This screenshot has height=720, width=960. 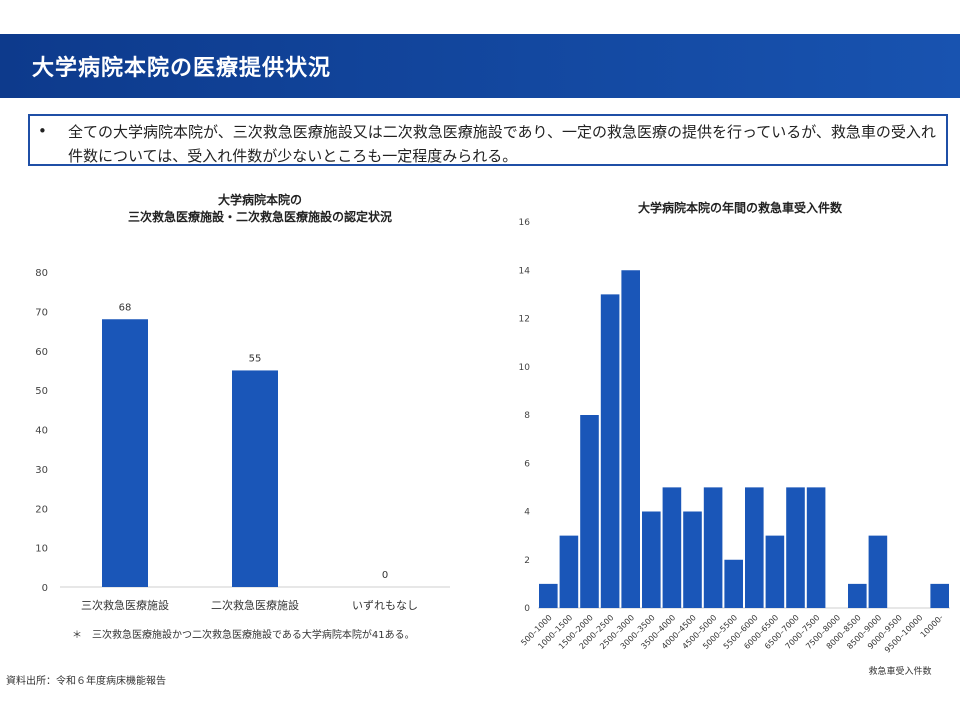 I want to click on data-label: 55, so click(x=255, y=358).